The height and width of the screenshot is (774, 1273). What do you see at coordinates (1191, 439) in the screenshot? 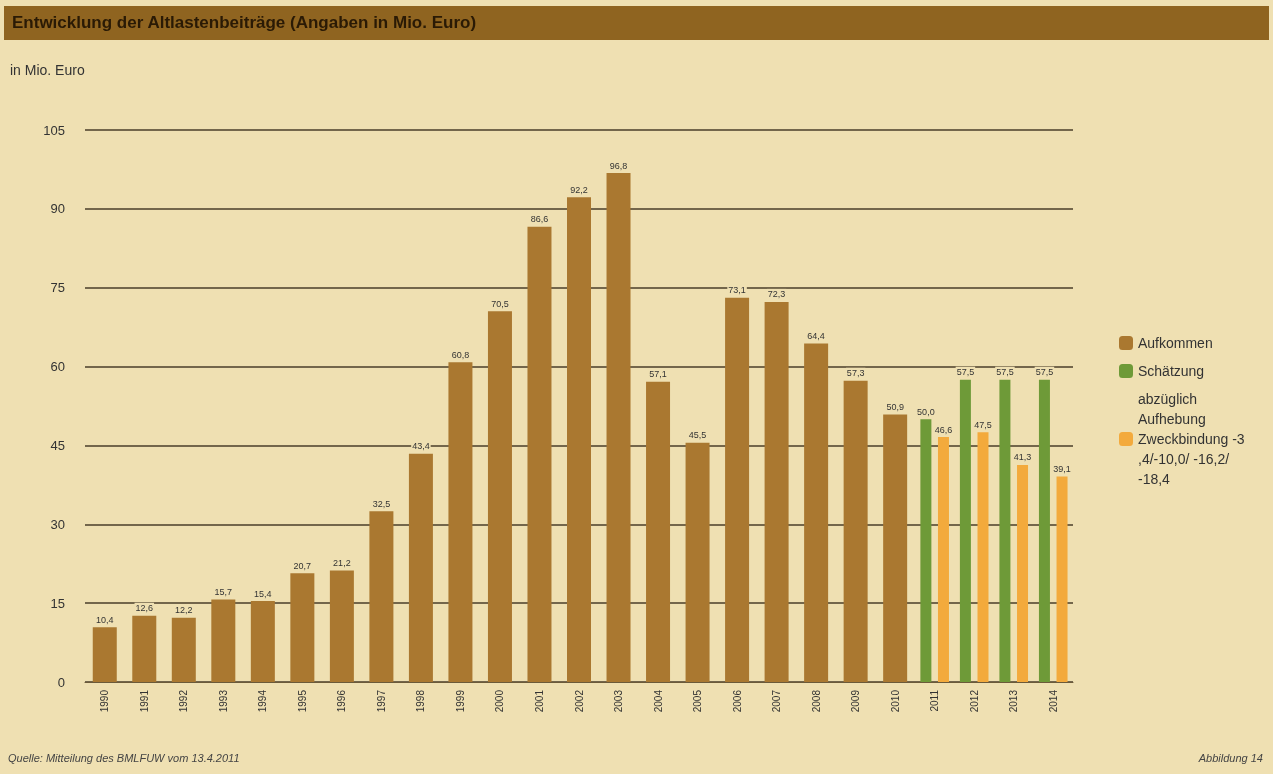
I see `legend-label: abzüglich Aufhebung Zweckbindung -3,4/-10,0/ -16,2/-18,4` at bounding box center [1191, 439].